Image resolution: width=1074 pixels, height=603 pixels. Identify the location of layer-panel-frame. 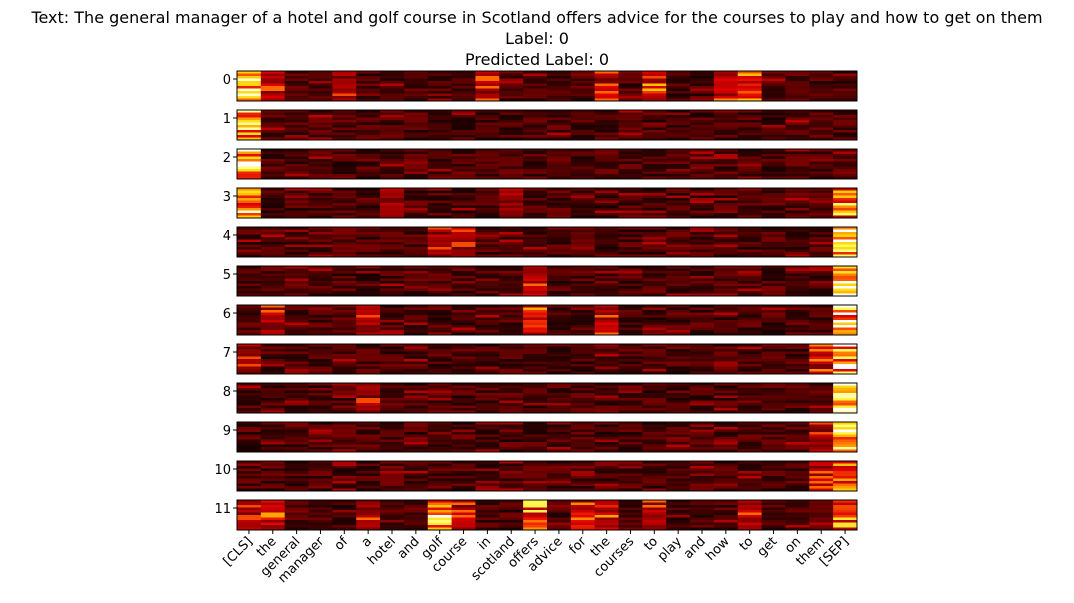
(547, 515).